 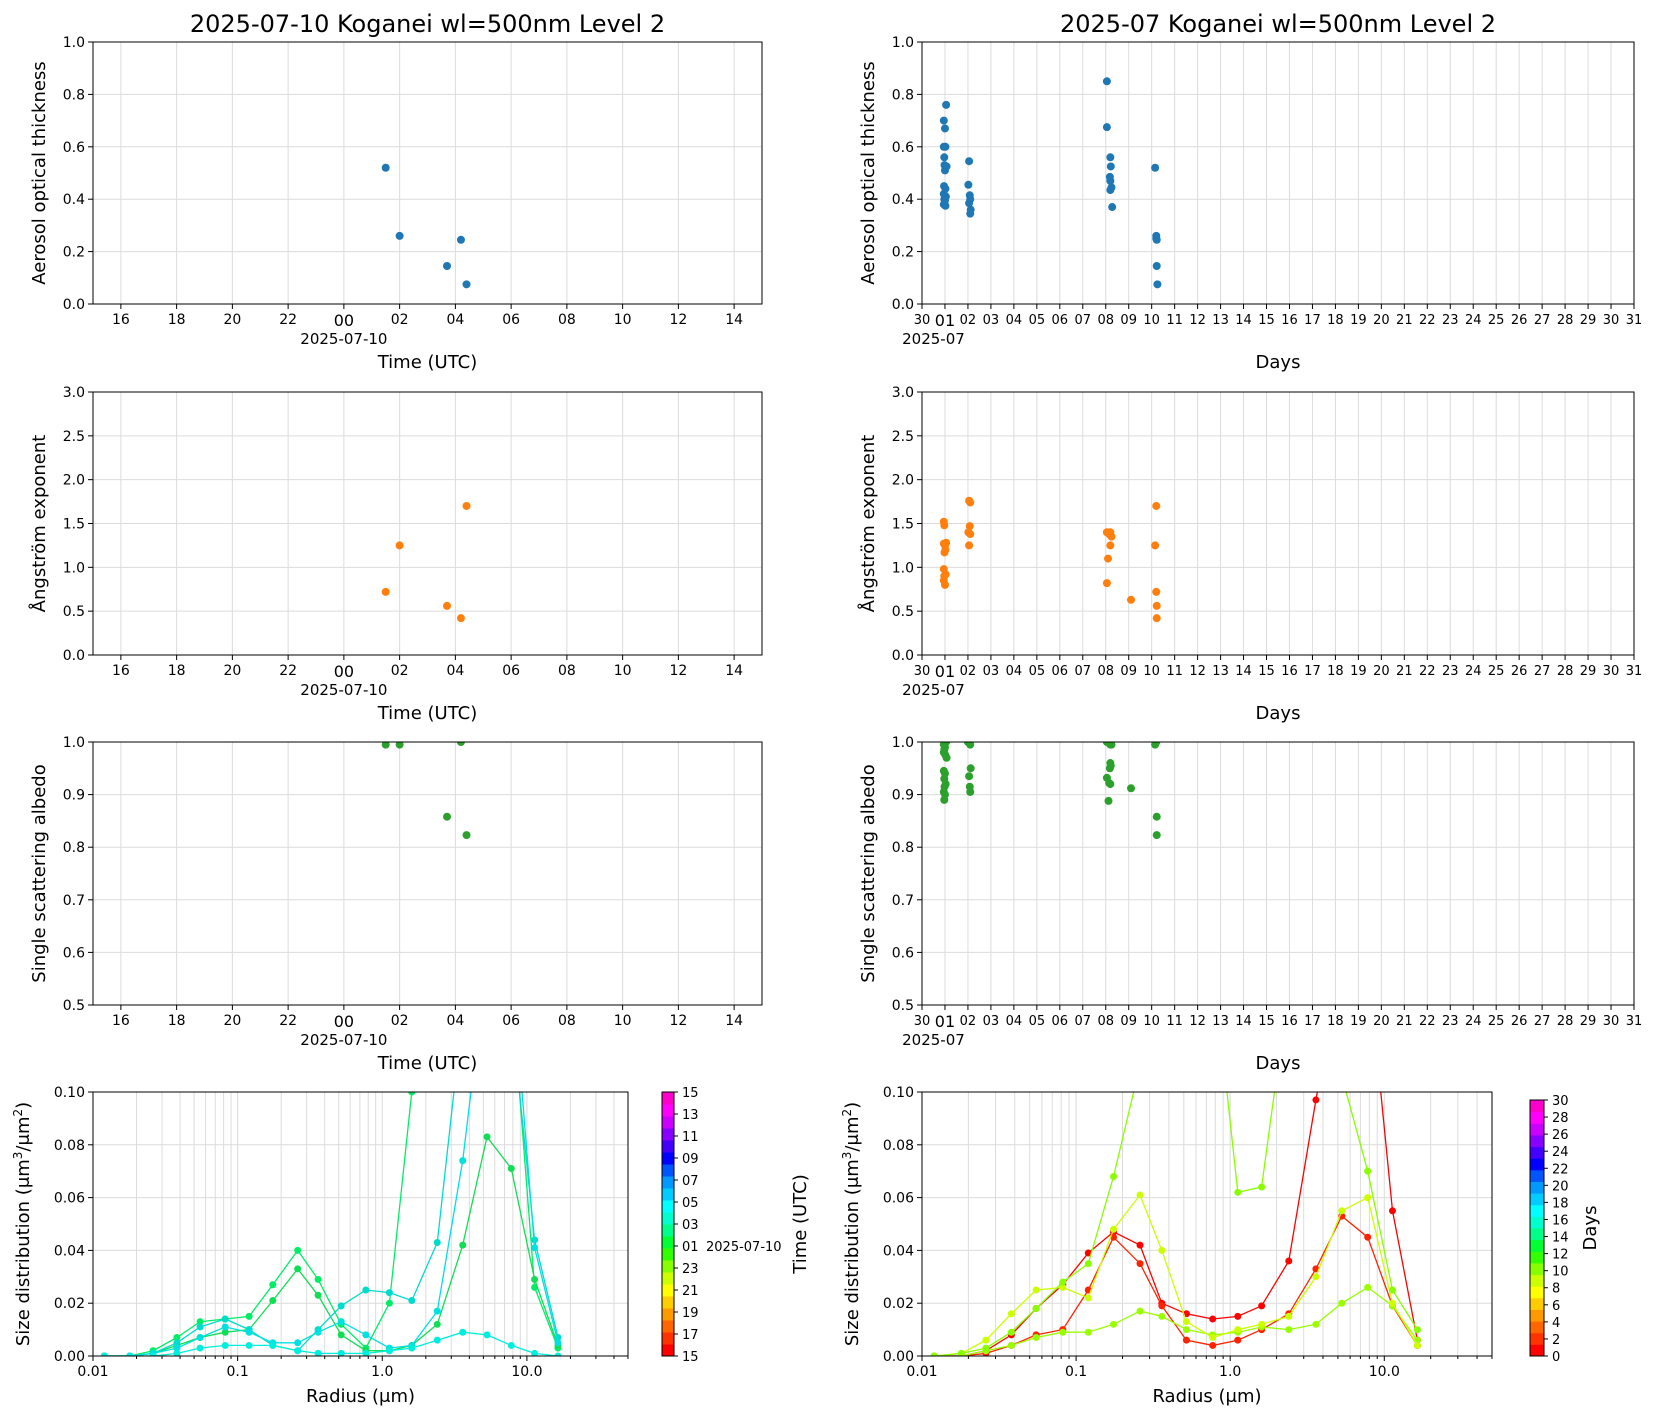 I want to click on colorbar-label: Days, so click(x=1590, y=1228).